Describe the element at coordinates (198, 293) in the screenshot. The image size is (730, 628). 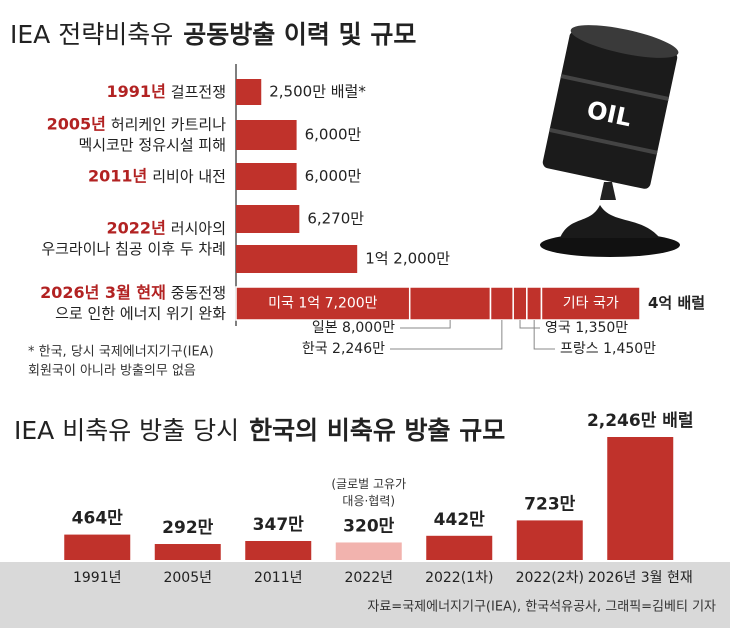
I see `category-desc: 중동전쟁` at that location.